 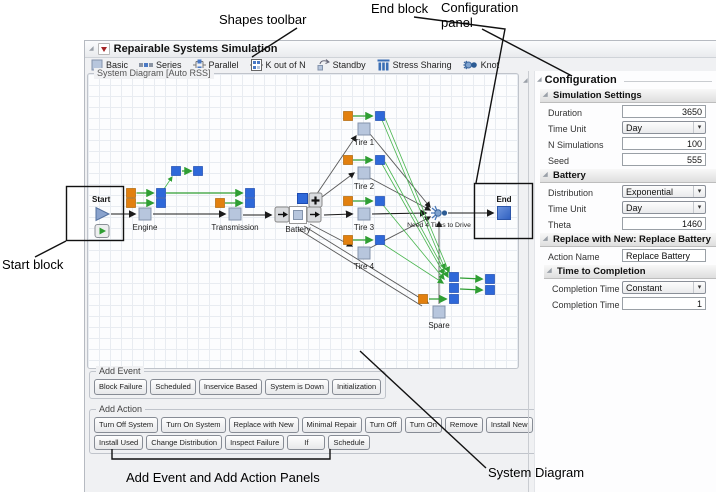 What do you see at coordinates (423, 425) in the screenshot?
I see `turn-on-button: Turn On` at bounding box center [423, 425].